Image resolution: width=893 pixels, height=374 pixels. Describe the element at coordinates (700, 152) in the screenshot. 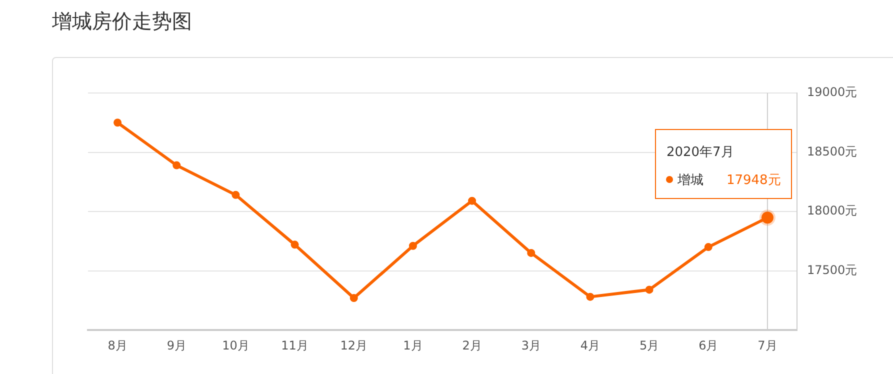

I see `annotation: 2020年7月` at that location.